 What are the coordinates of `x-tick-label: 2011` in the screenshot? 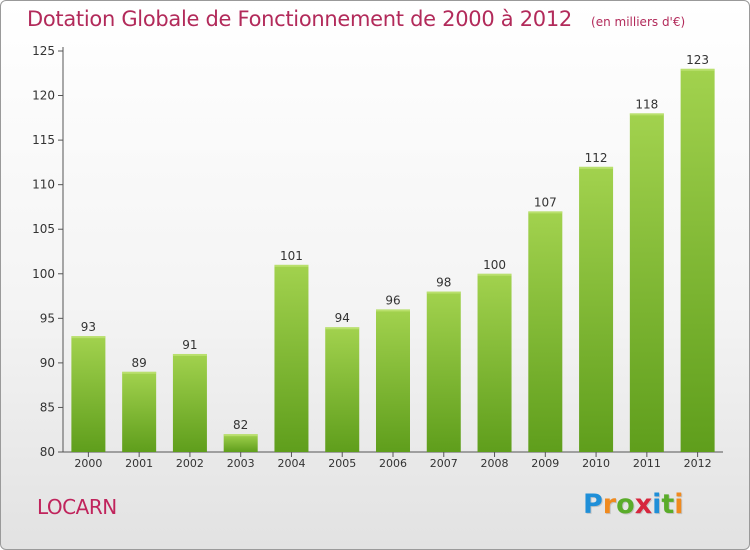 It's located at (647, 463).